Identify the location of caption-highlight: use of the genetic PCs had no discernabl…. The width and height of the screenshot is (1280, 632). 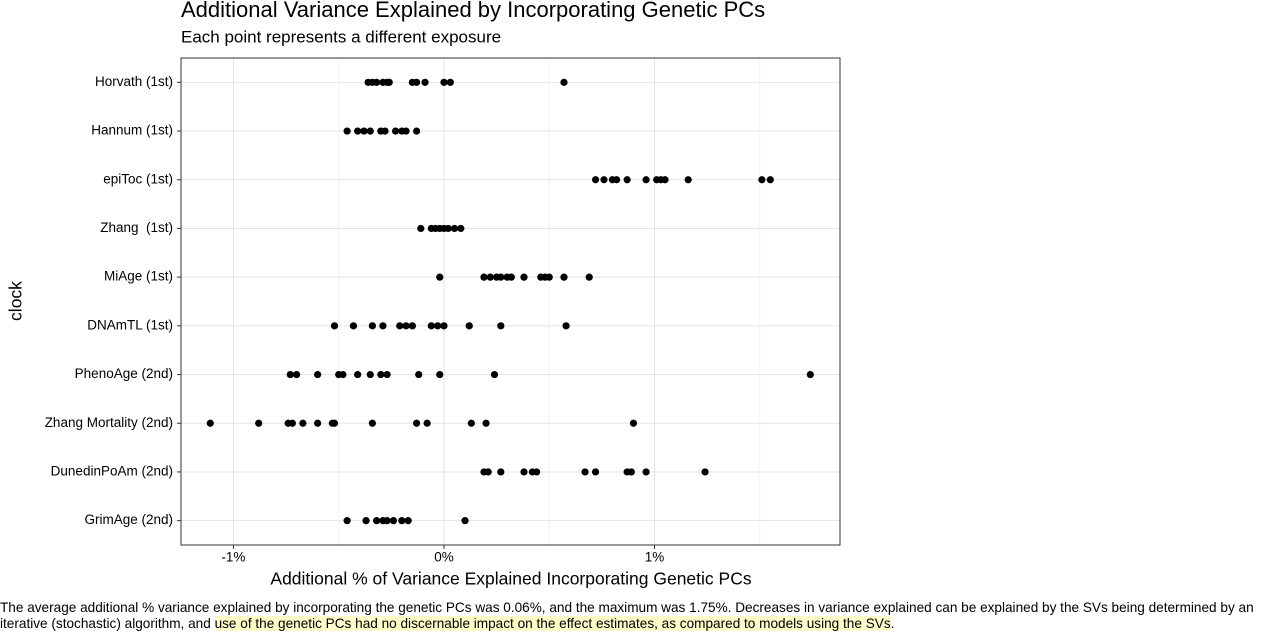
(552, 623).